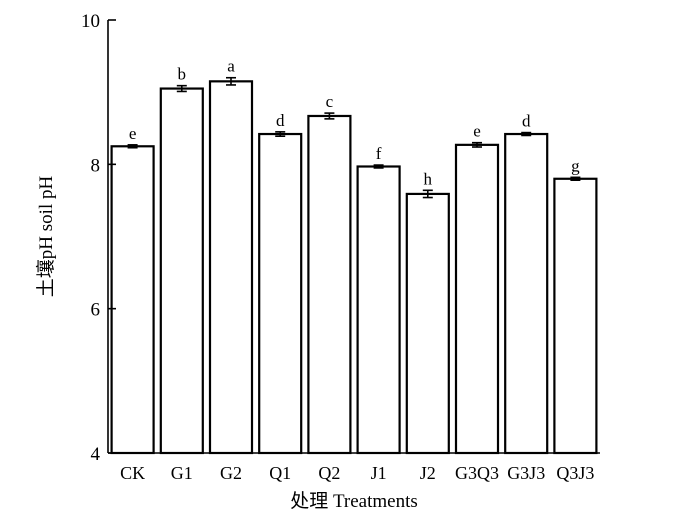  What do you see at coordinates (231, 473) in the screenshot?
I see `x-category-label: G2` at bounding box center [231, 473].